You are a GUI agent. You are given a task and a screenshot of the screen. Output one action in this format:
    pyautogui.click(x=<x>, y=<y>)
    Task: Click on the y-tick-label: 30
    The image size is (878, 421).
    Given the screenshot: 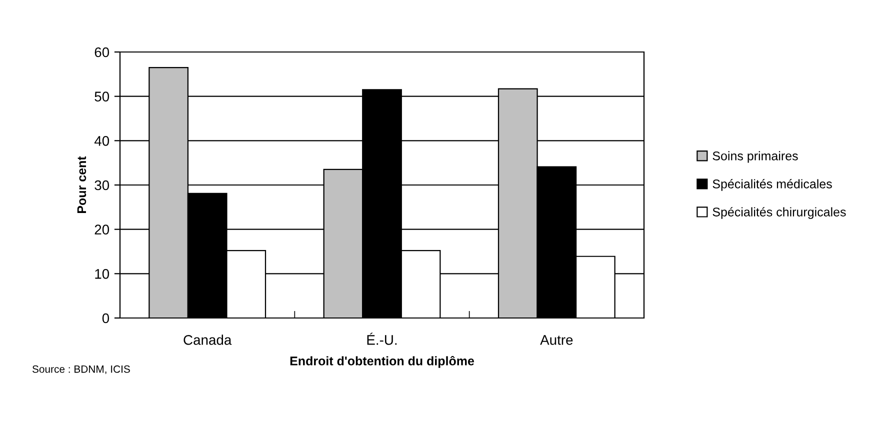 What is the action you would take?
    pyautogui.click(x=102, y=185)
    